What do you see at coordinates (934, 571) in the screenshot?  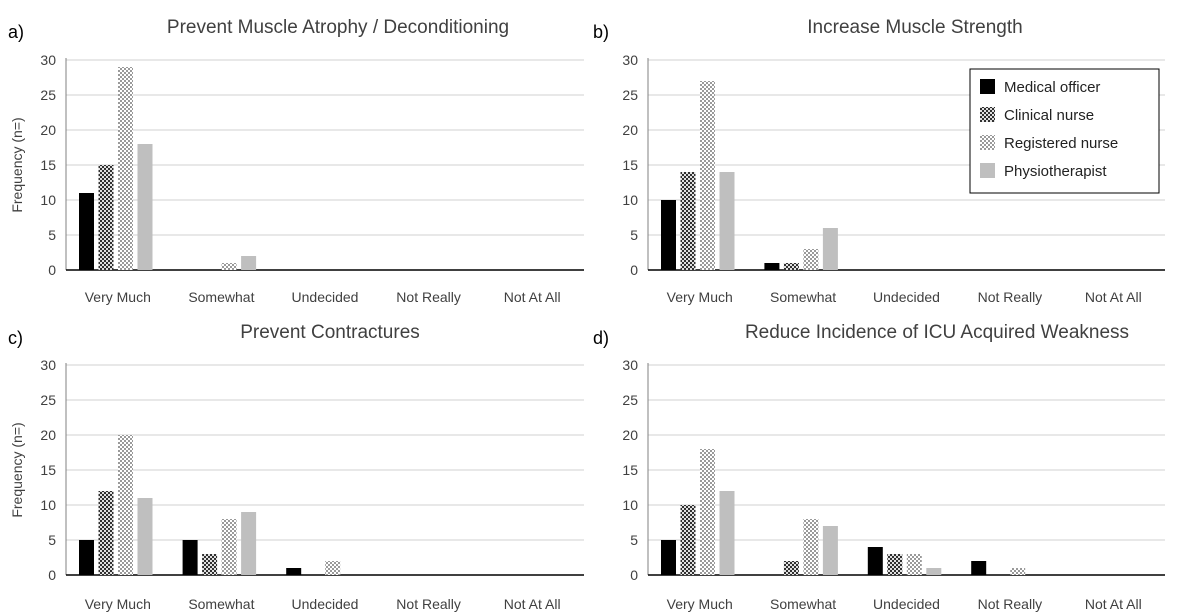 I see `bar-physiotherapist-undecided` at bounding box center [934, 571].